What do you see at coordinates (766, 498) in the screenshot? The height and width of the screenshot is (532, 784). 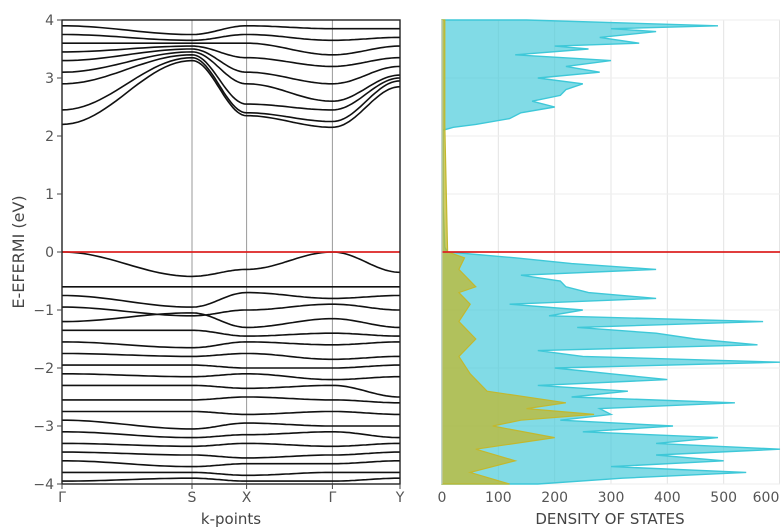 I see `dos-x-tick-label: 600` at bounding box center [766, 498].